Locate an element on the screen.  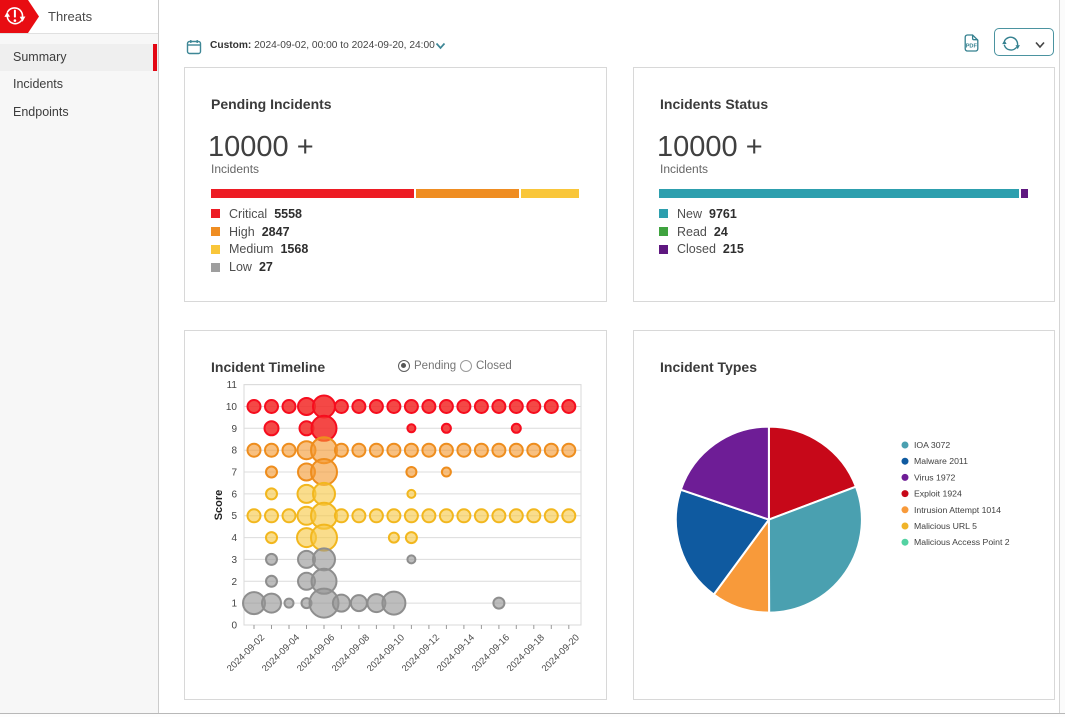
svg-text: 7 is located at coordinates (234, 473).